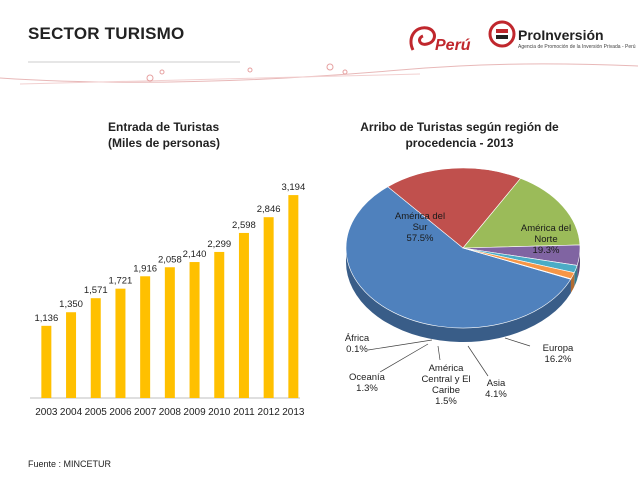 The height and width of the screenshot is (479, 638). Describe the element at coordinates (145, 268) in the screenshot. I see `bar-value-label: 1,916` at that location.